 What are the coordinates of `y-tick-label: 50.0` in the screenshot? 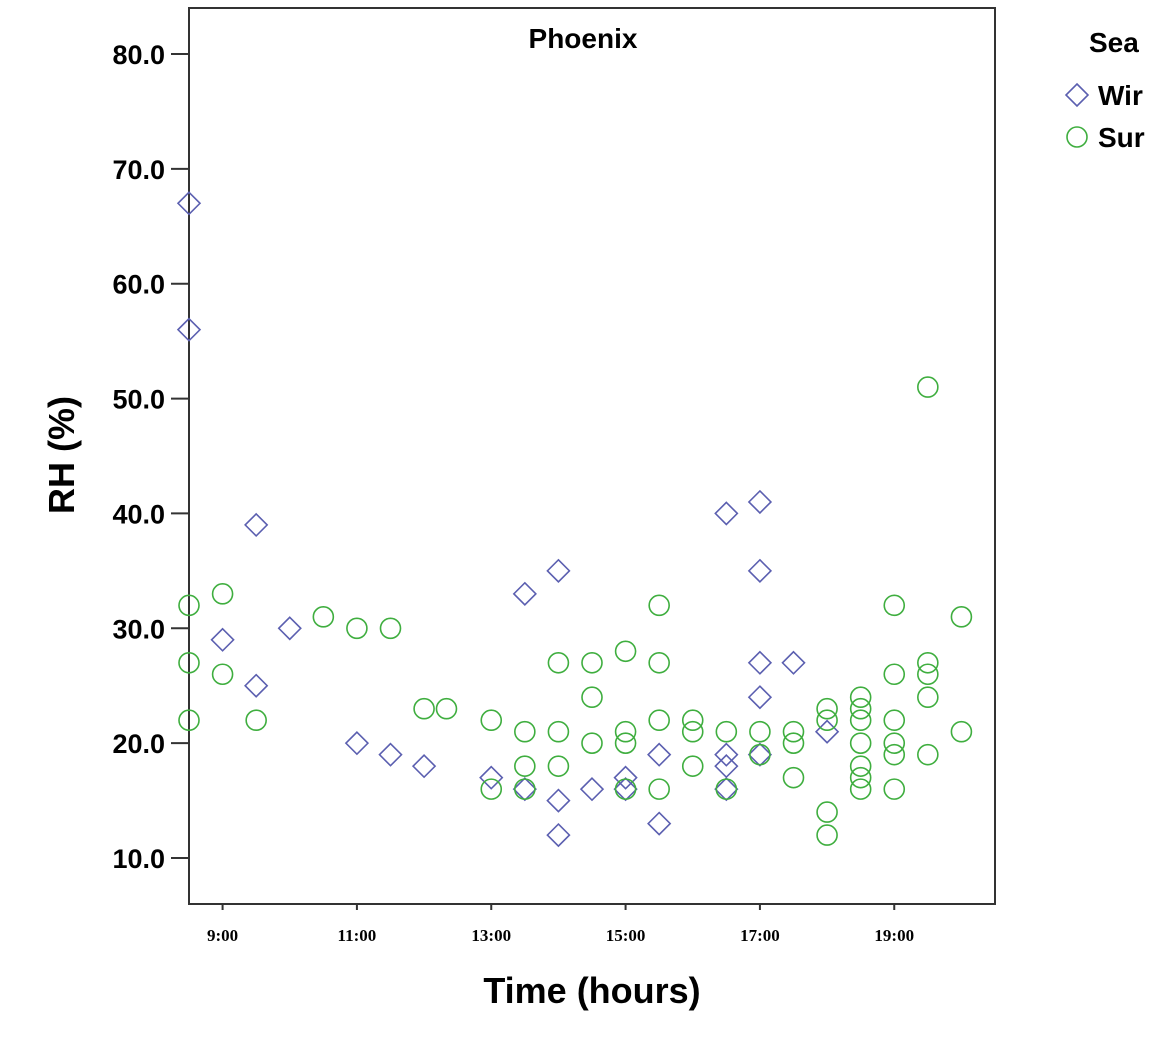 It's located at (138, 400).